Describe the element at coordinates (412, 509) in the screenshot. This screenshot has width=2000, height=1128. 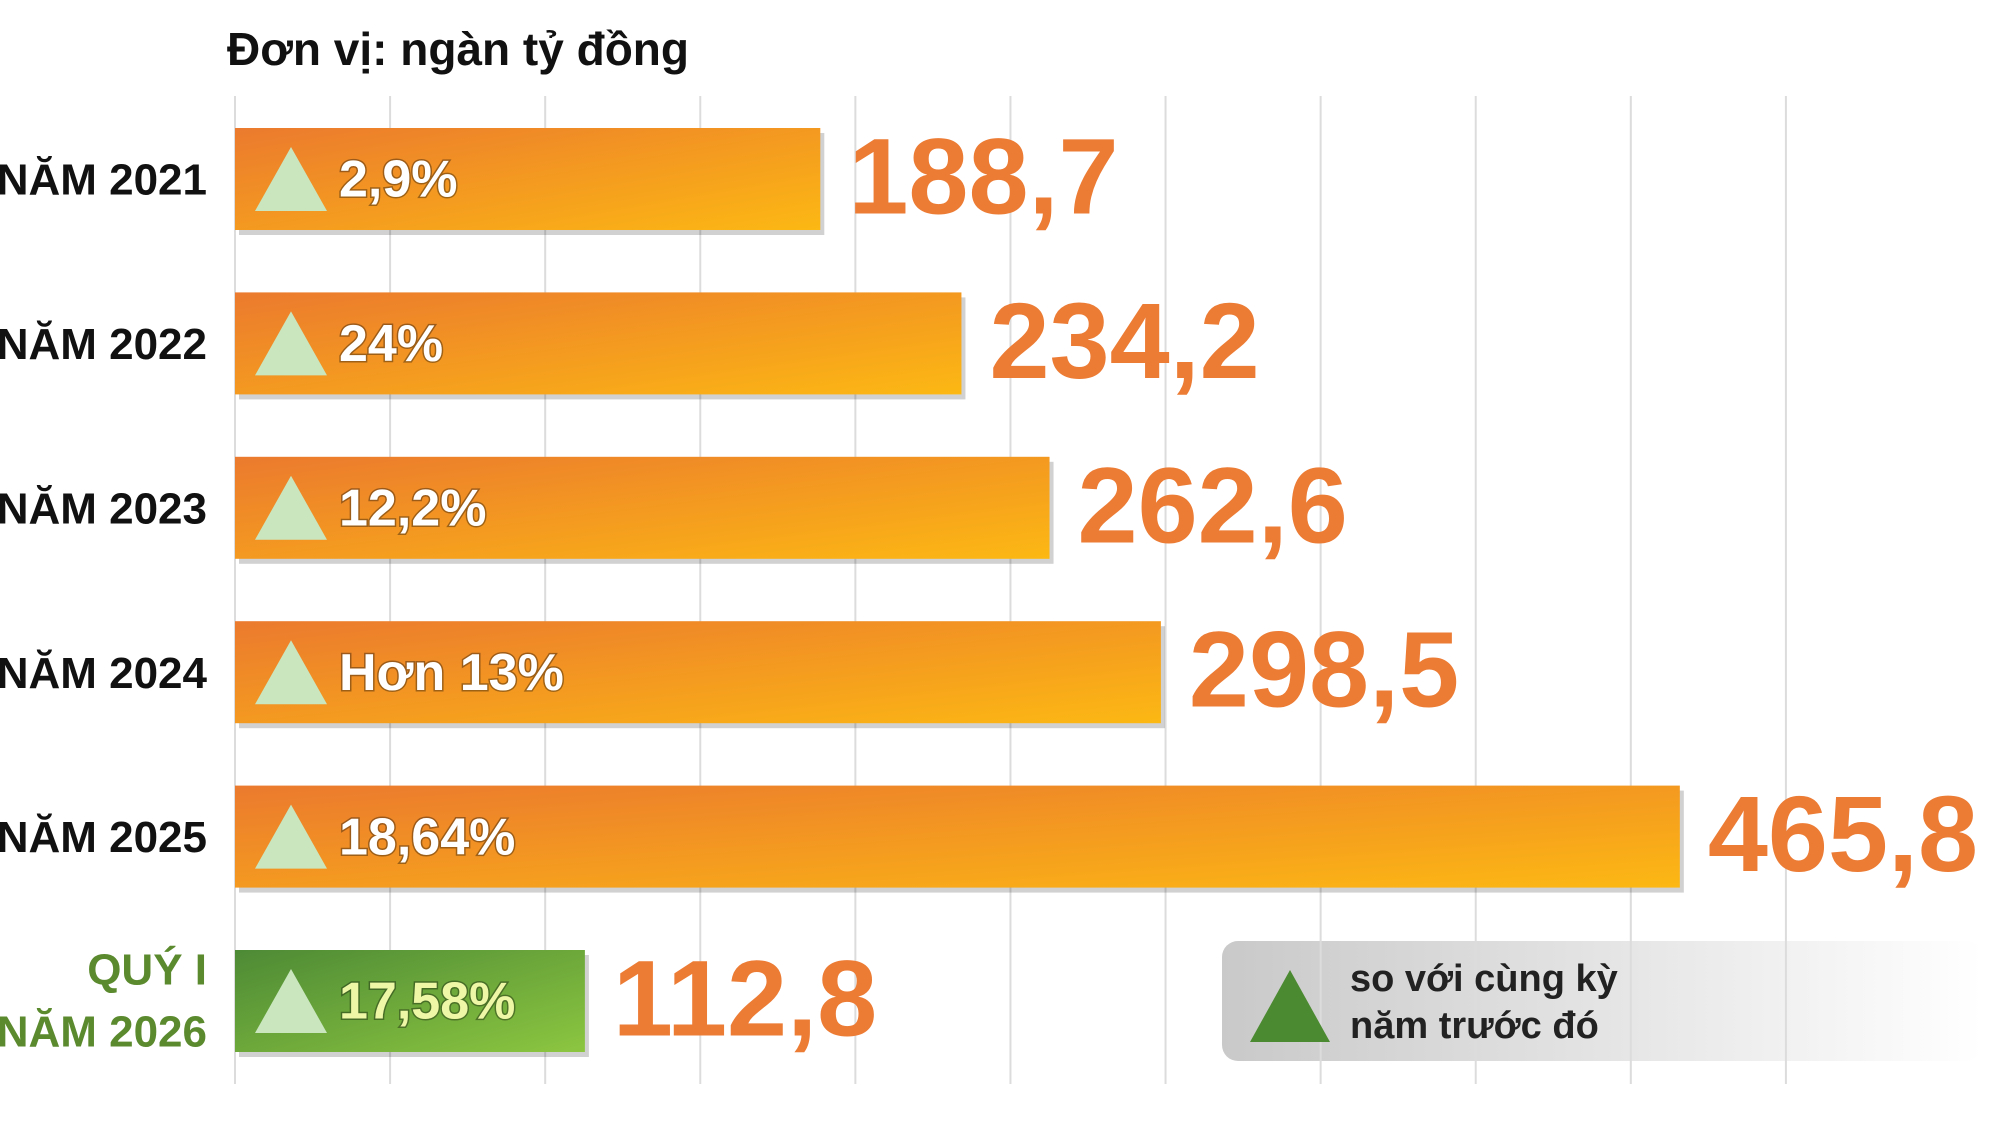
I see `growth-label: 12,2%` at that location.